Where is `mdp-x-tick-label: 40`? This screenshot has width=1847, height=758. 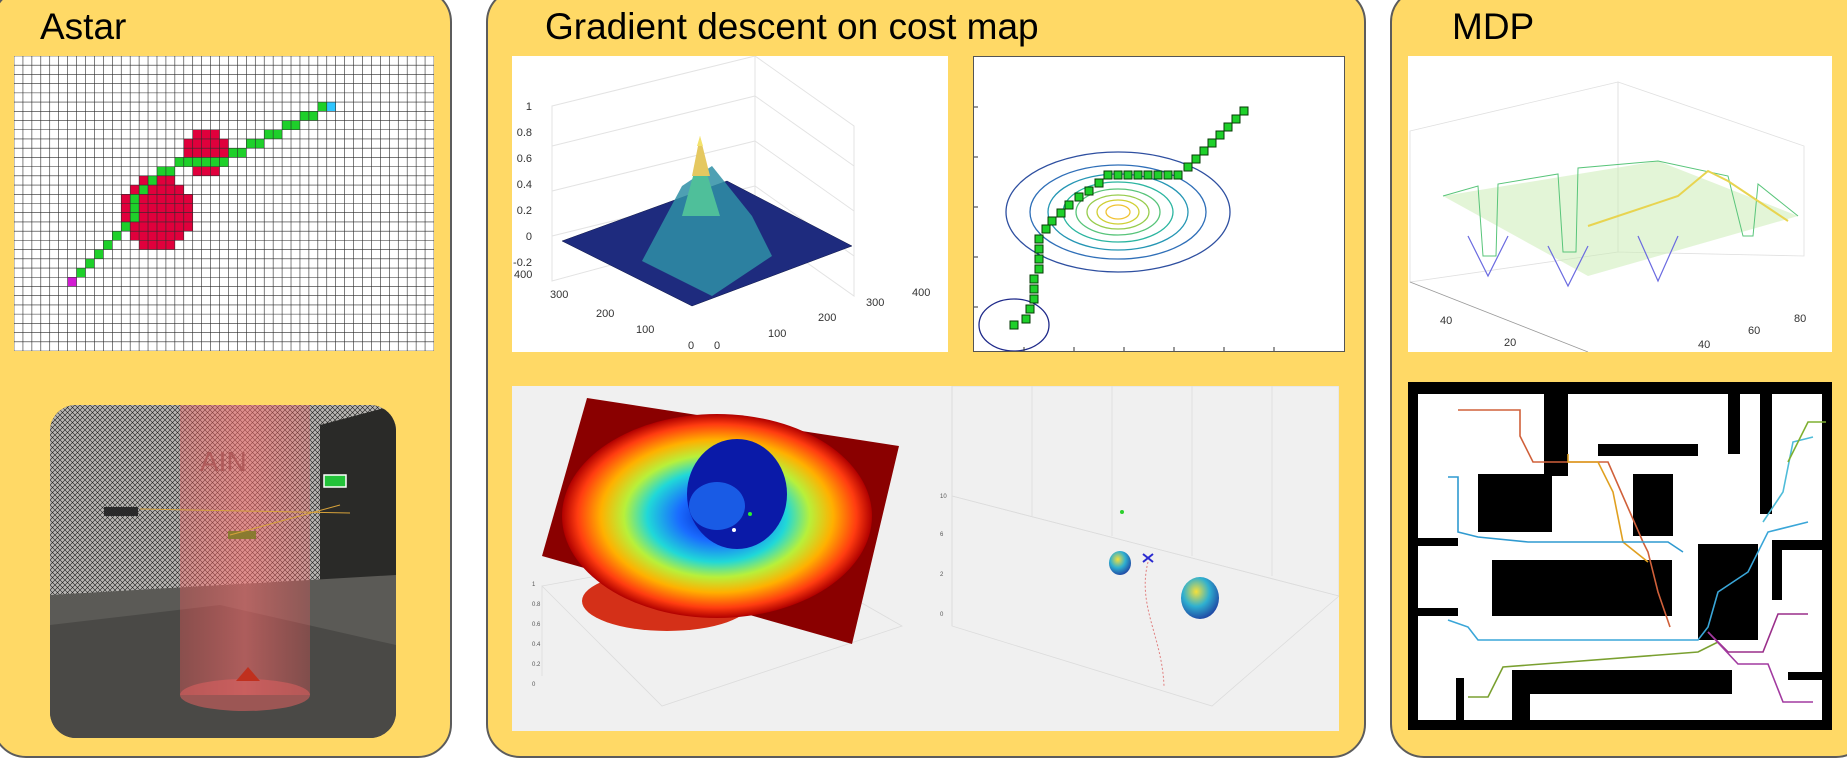 mdp-x-tick-label: 40 is located at coordinates (1704, 345).